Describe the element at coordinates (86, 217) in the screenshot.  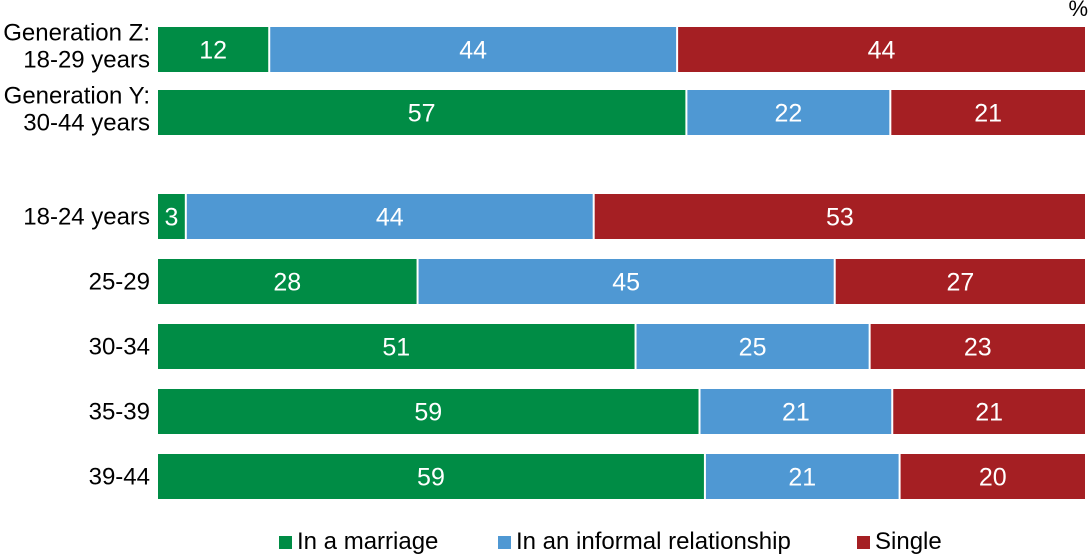
I see `category-label: 18-24 years` at that location.